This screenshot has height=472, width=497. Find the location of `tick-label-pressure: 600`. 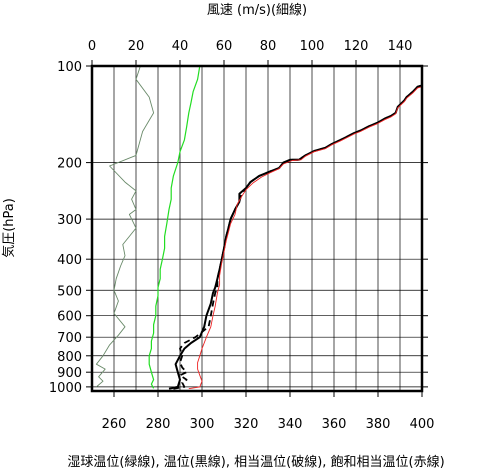

tick-label-pressure: 600 is located at coordinates (69, 317).